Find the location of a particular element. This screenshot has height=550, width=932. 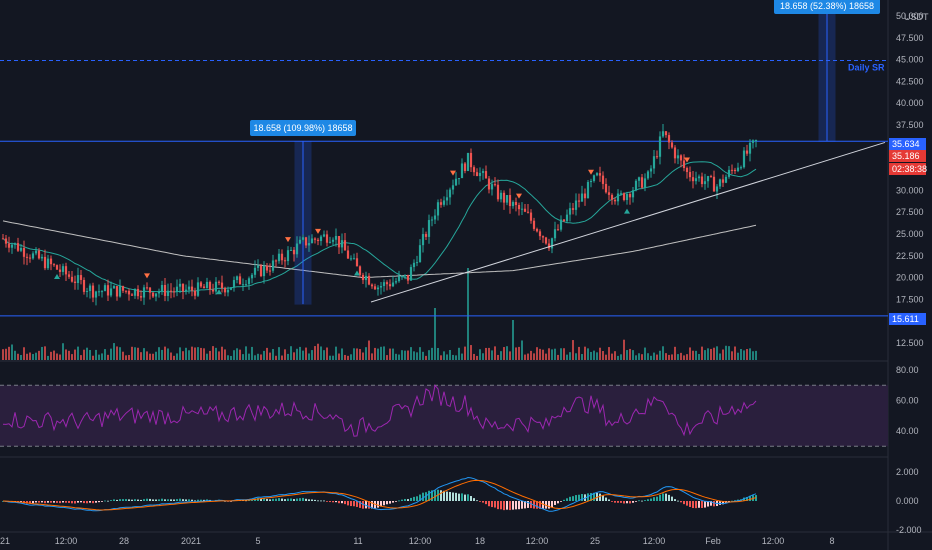

price-tick-label: 30.000 is located at coordinates (910, 190).